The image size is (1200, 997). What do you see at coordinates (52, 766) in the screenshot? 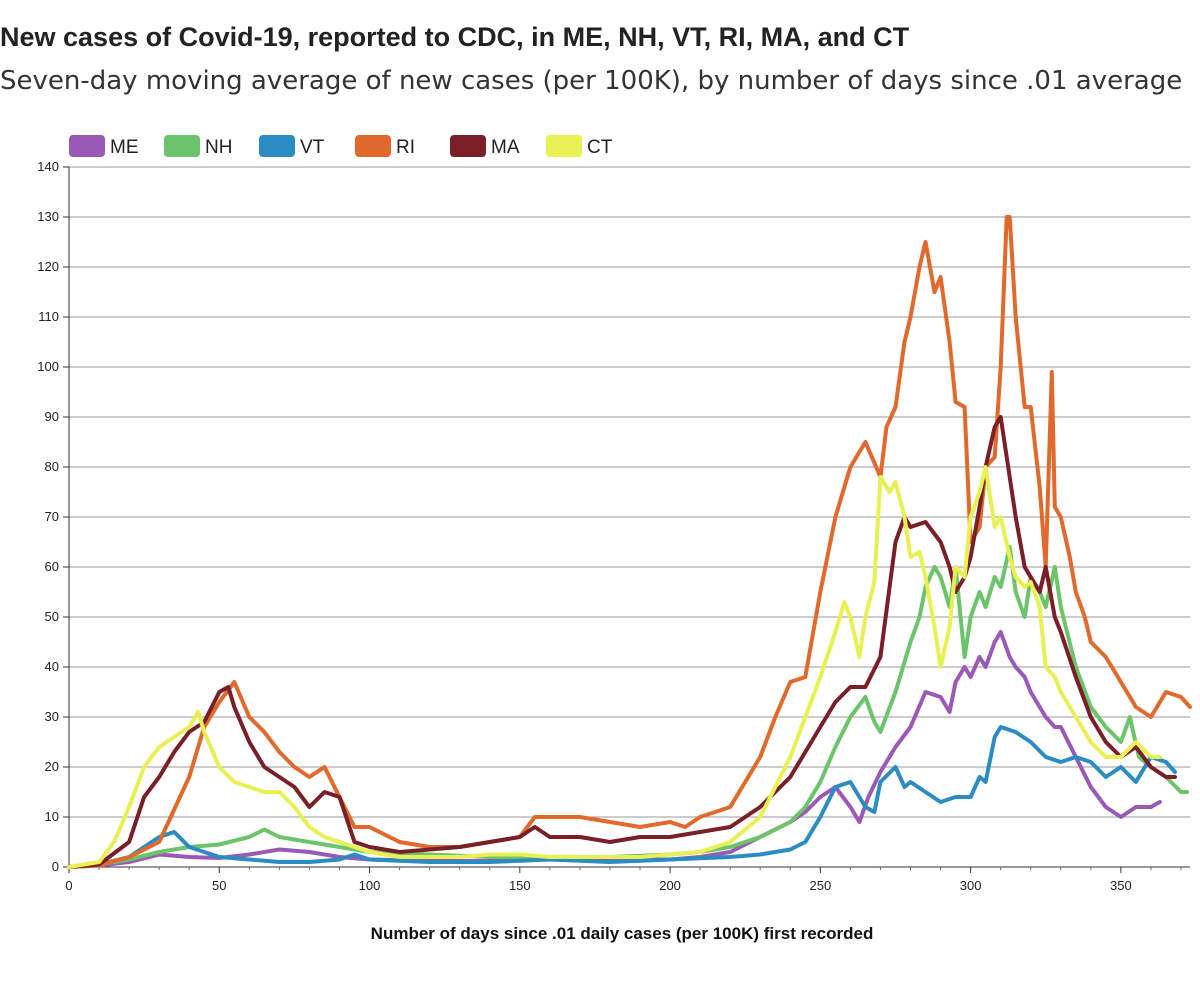
I see `y-tick-label: 20` at bounding box center [52, 766].